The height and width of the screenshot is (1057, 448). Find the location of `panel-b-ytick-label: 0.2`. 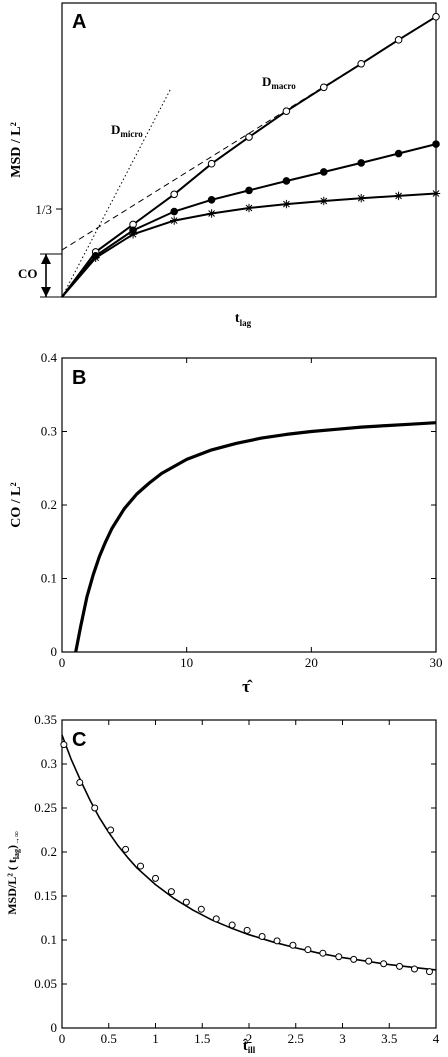

panel-b-ytick-label: 0.2 is located at coordinates (49, 504).